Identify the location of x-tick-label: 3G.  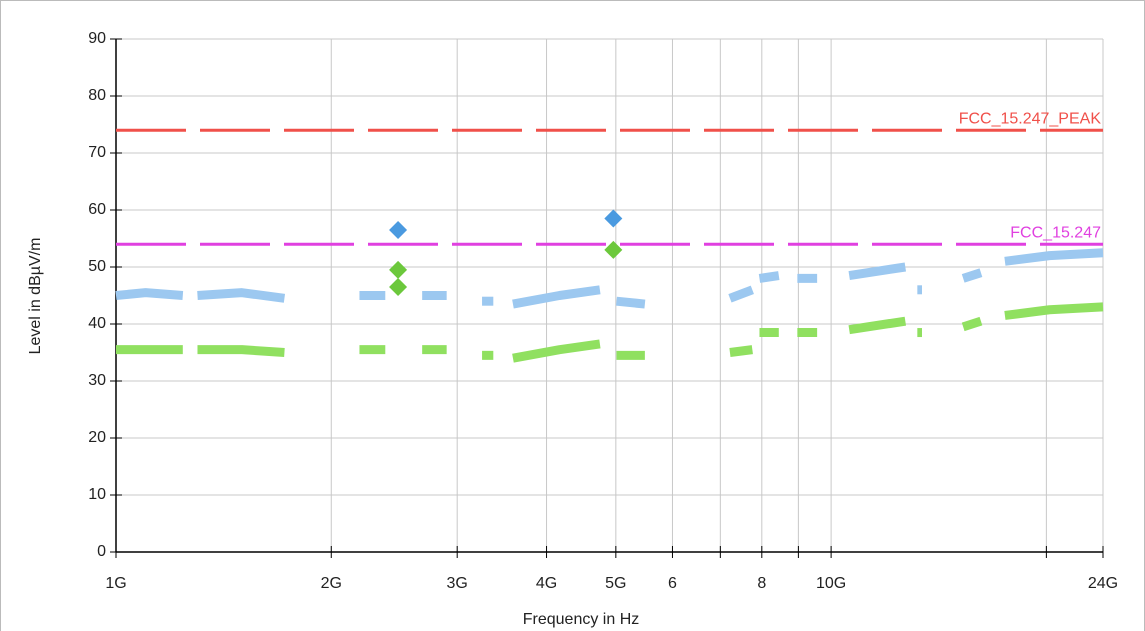
(457, 583).